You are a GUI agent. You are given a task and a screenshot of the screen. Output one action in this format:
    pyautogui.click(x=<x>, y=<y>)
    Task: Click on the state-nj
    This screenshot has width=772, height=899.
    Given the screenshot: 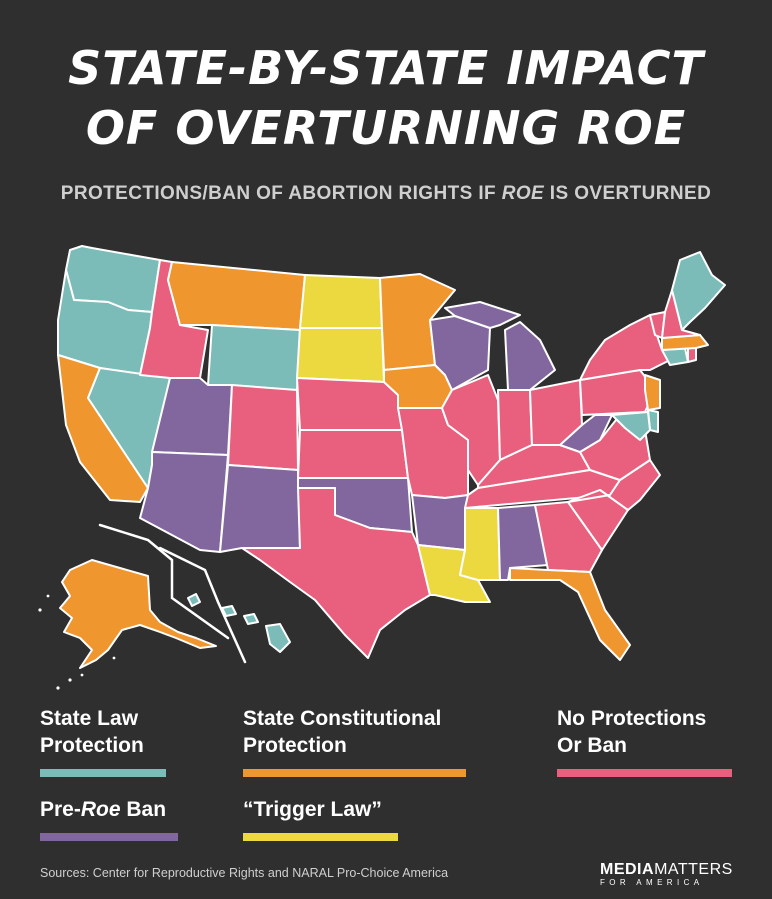 What is the action you would take?
    pyautogui.click(x=652, y=392)
    